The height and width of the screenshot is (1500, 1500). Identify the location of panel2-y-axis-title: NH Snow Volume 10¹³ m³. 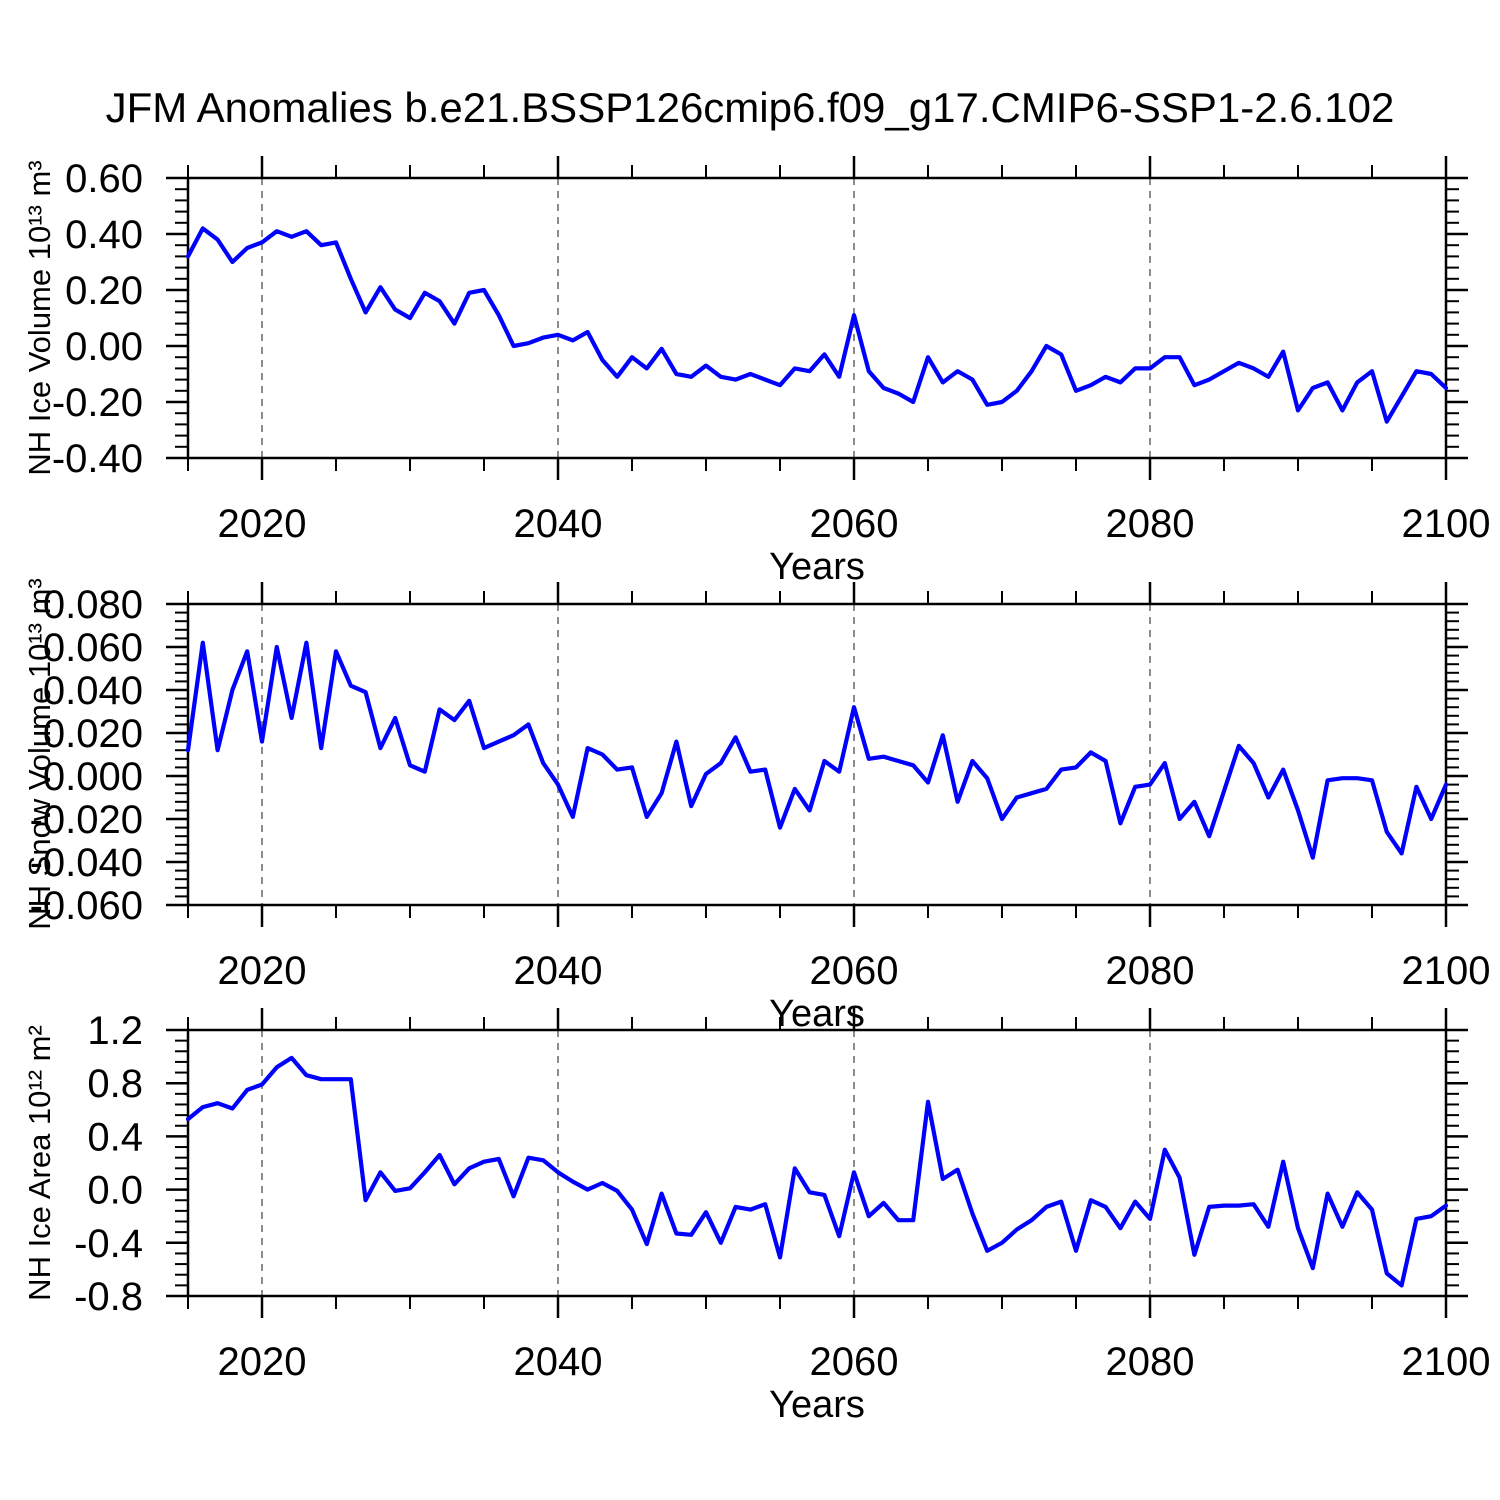
(39, 754).